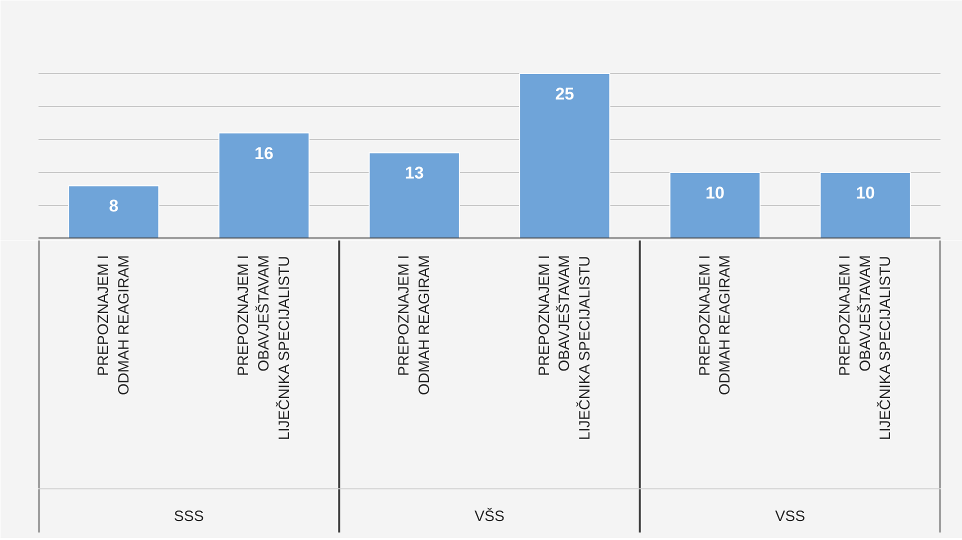  Describe the element at coordinates (189, 516) in the screenshot. I see `text: SSS` at that location.